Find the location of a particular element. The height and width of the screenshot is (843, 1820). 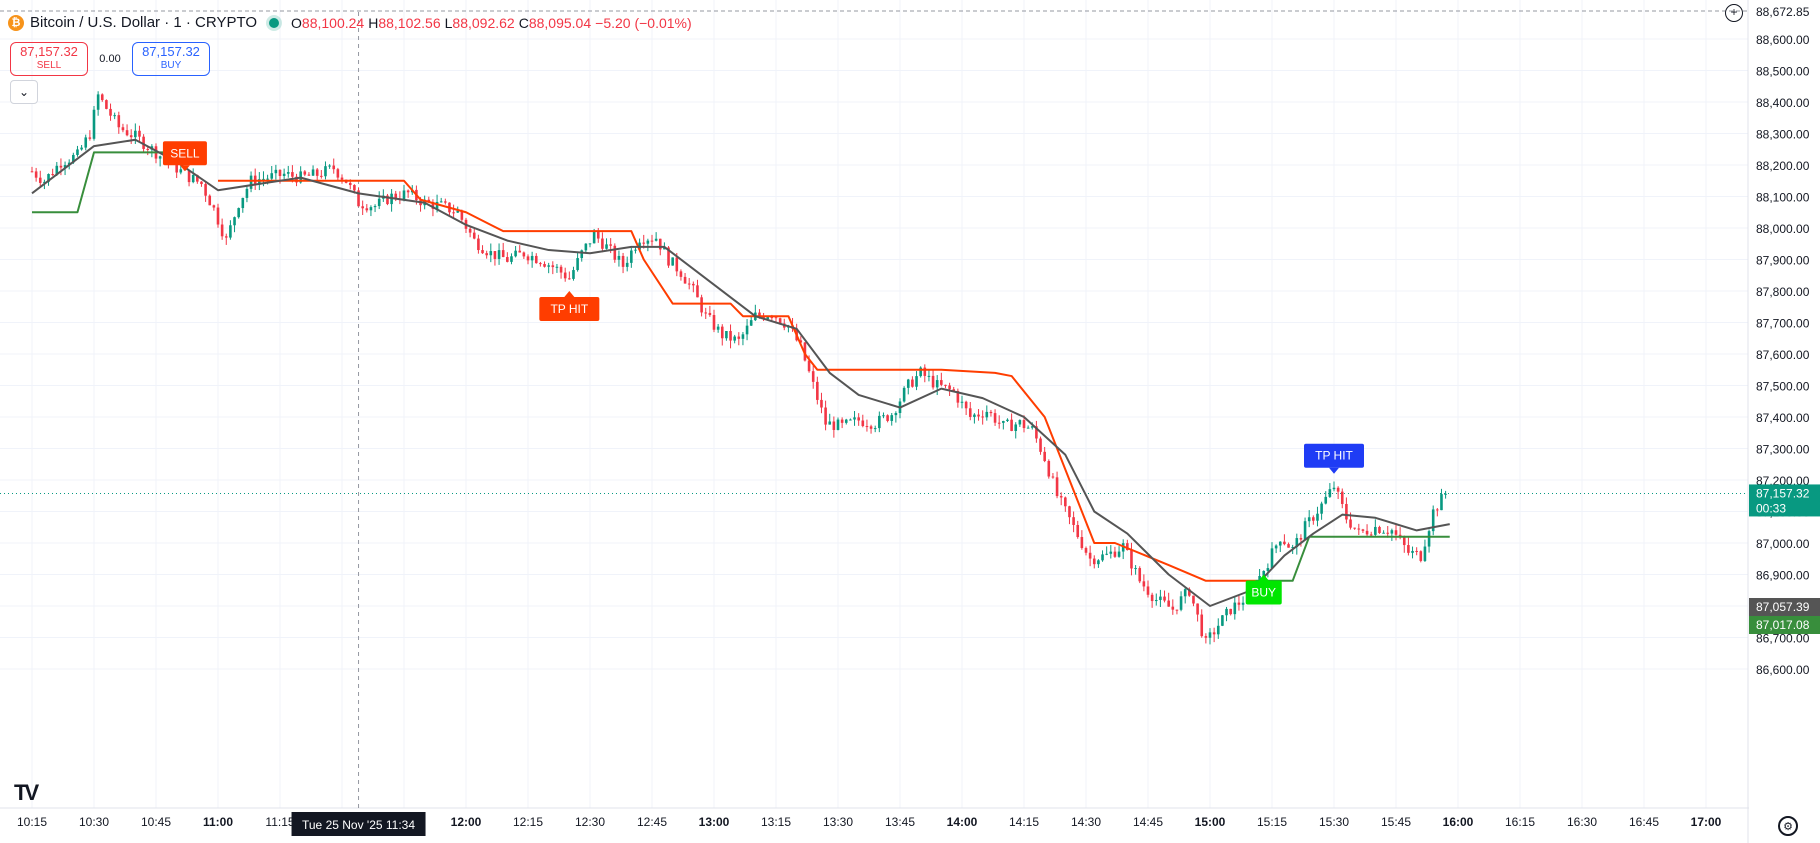

price-axis-label: 88,300.00 is located at coordinates (1783, 135).